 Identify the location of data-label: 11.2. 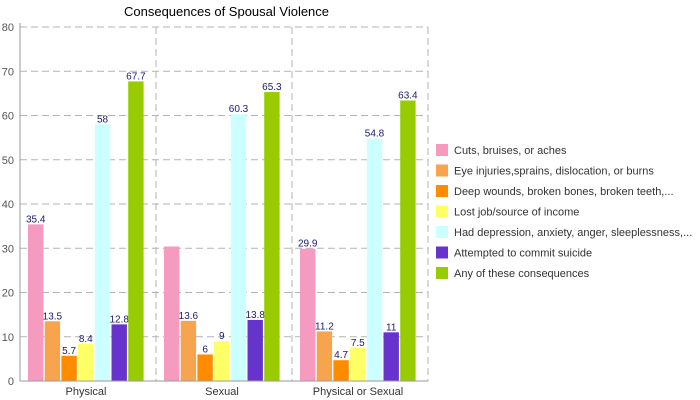
(324, 326).